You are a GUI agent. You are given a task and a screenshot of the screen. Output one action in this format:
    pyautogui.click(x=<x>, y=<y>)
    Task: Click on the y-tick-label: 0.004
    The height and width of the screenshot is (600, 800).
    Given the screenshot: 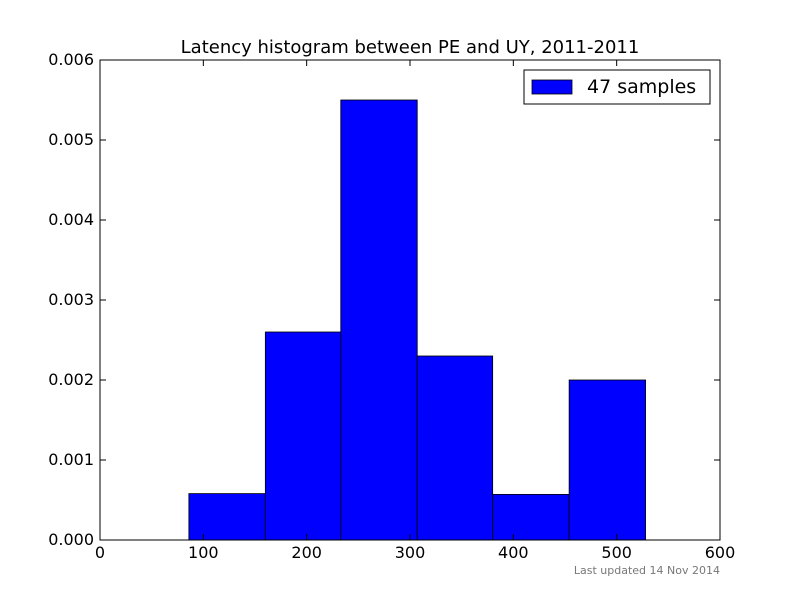 What is the action you would take?
    pyautogui.click(x=71, y=219)
    